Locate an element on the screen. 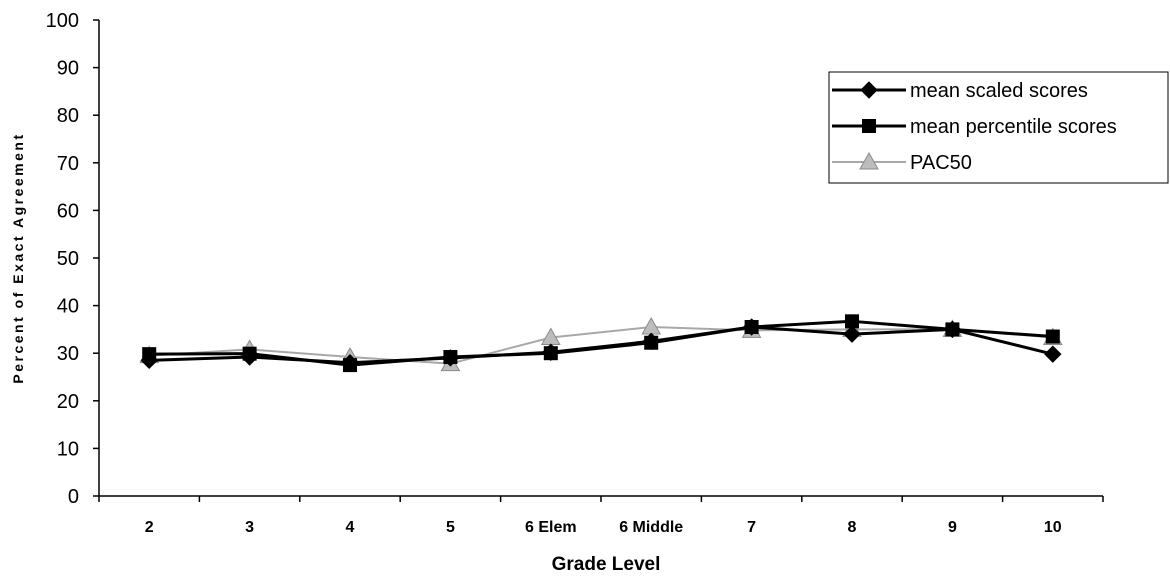 The image size is (1170, 579). series-line-mean-percentile-scores is located at coordinates (601, 343).